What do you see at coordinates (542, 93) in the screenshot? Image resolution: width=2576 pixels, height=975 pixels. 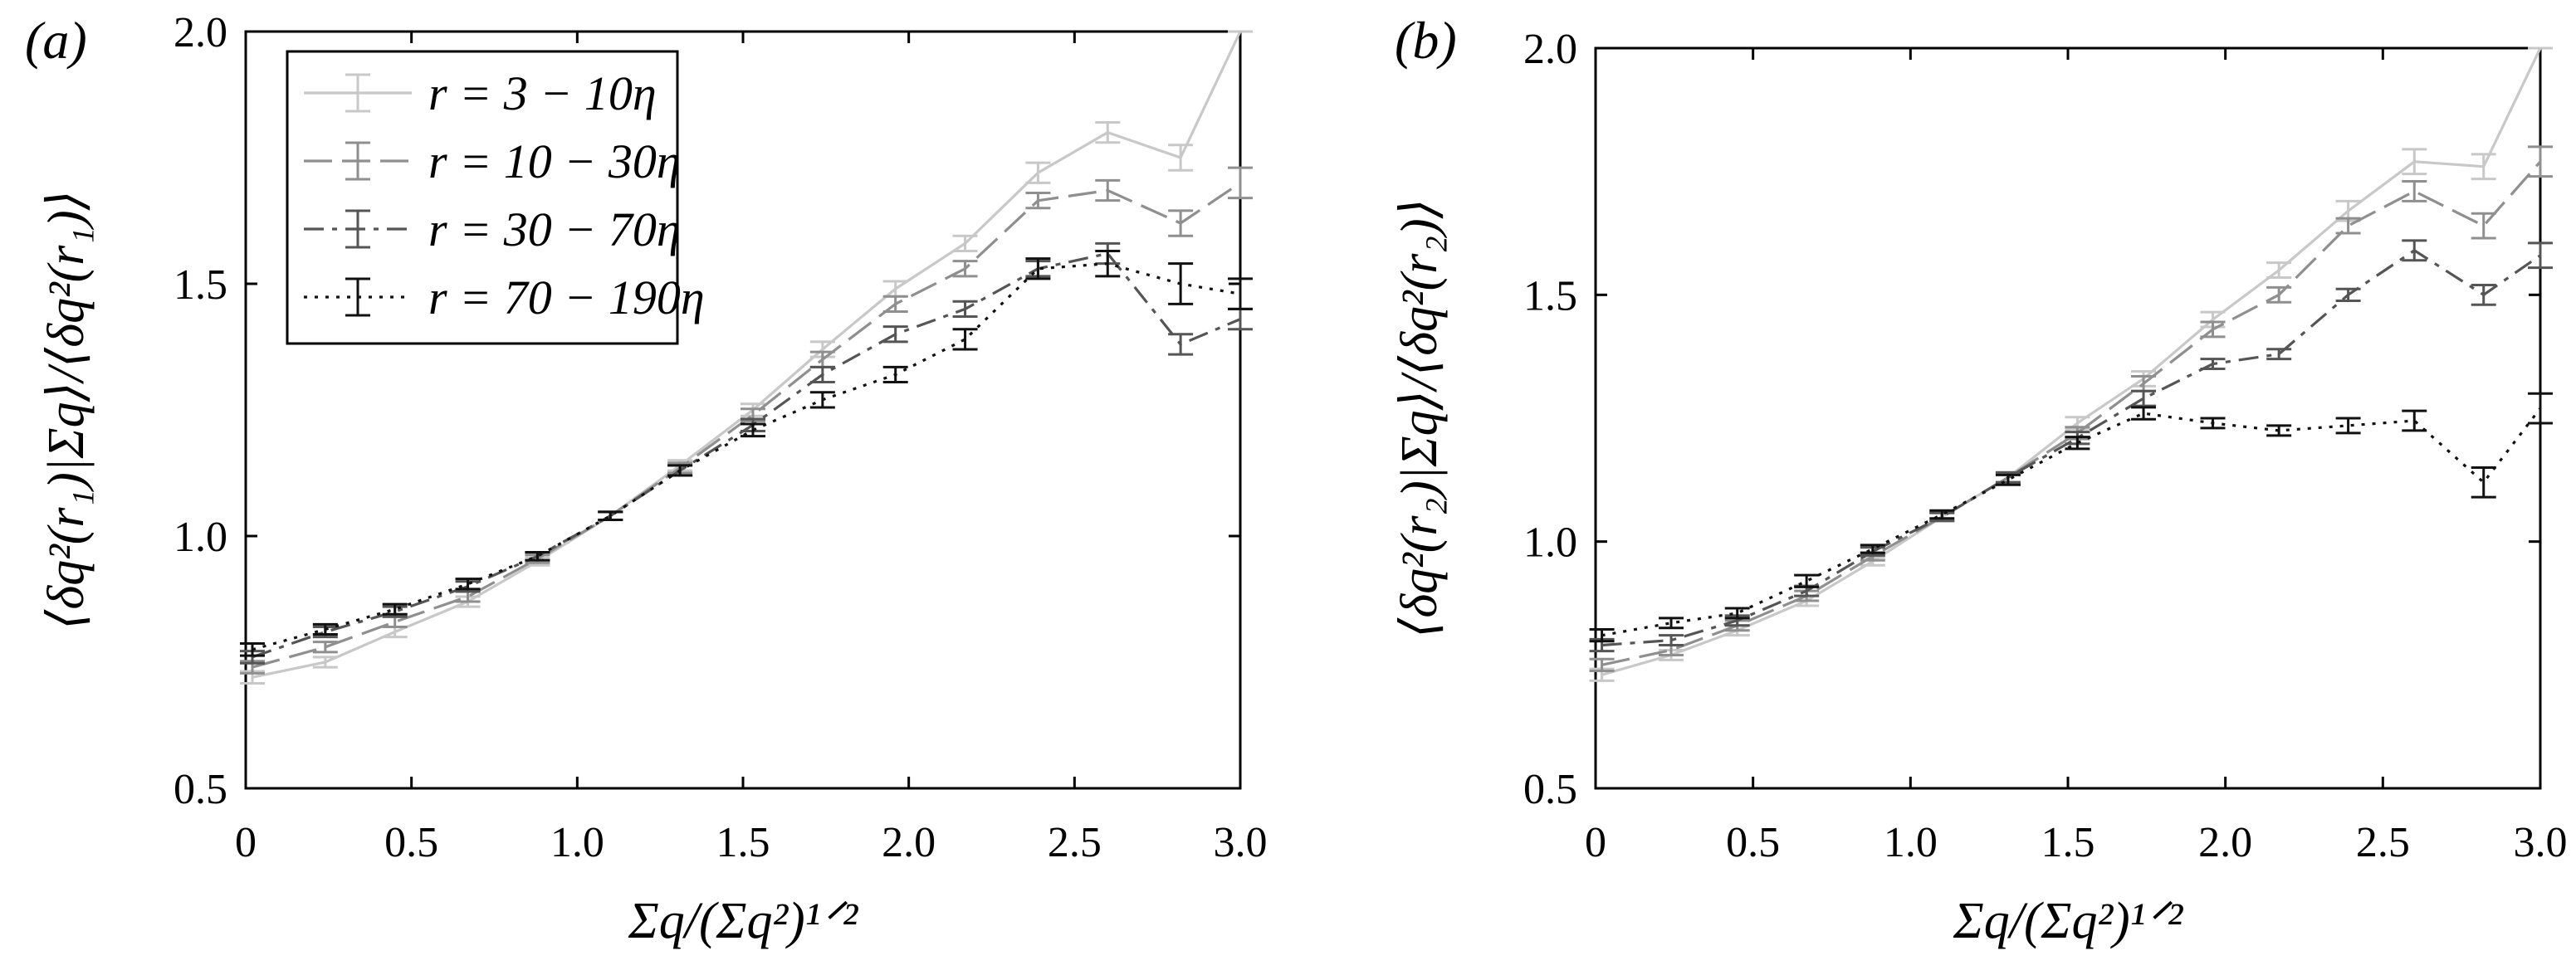 I see `legend-label: r = 3 − 10η` at bounding box center [542, 93].